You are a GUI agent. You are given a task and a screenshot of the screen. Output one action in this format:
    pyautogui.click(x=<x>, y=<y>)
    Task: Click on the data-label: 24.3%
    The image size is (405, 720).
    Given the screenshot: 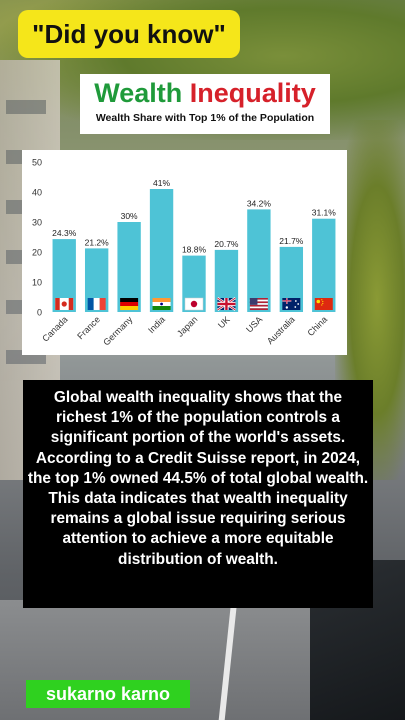 What is the action you would take?
    pyautogui.click(x=64, y=233)
    